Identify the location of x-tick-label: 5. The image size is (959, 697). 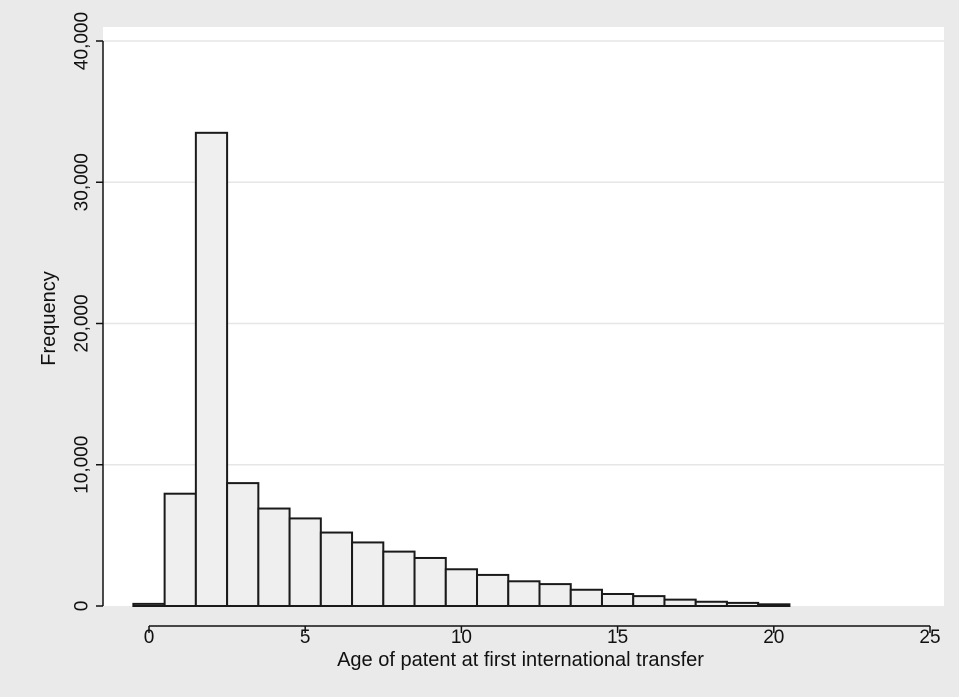
(305, 637).